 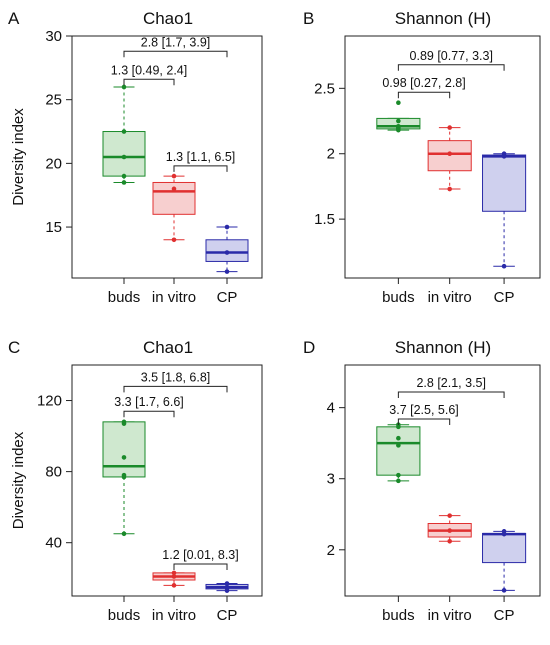 What do you see at coordinates (124, 615) in the screenshot?
I see `x-tick-label-c: buds` at bounding box center [124, 615].